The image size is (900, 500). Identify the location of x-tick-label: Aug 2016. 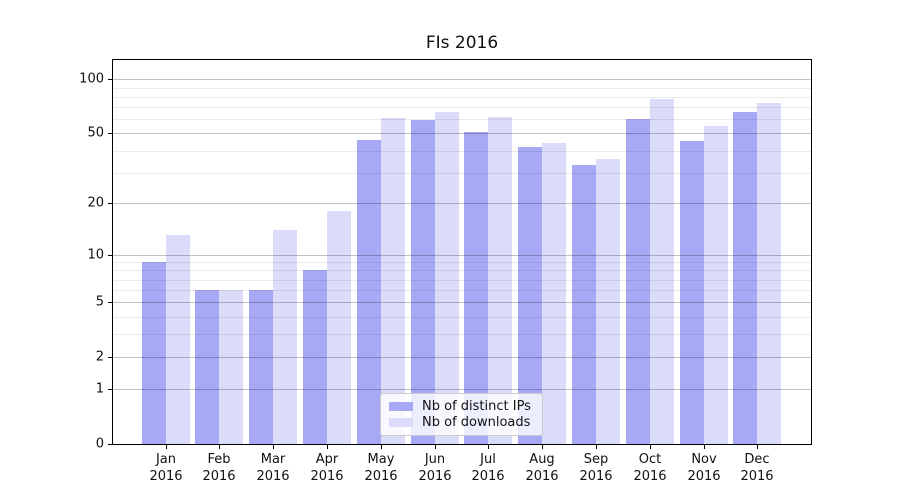
(542, 468).